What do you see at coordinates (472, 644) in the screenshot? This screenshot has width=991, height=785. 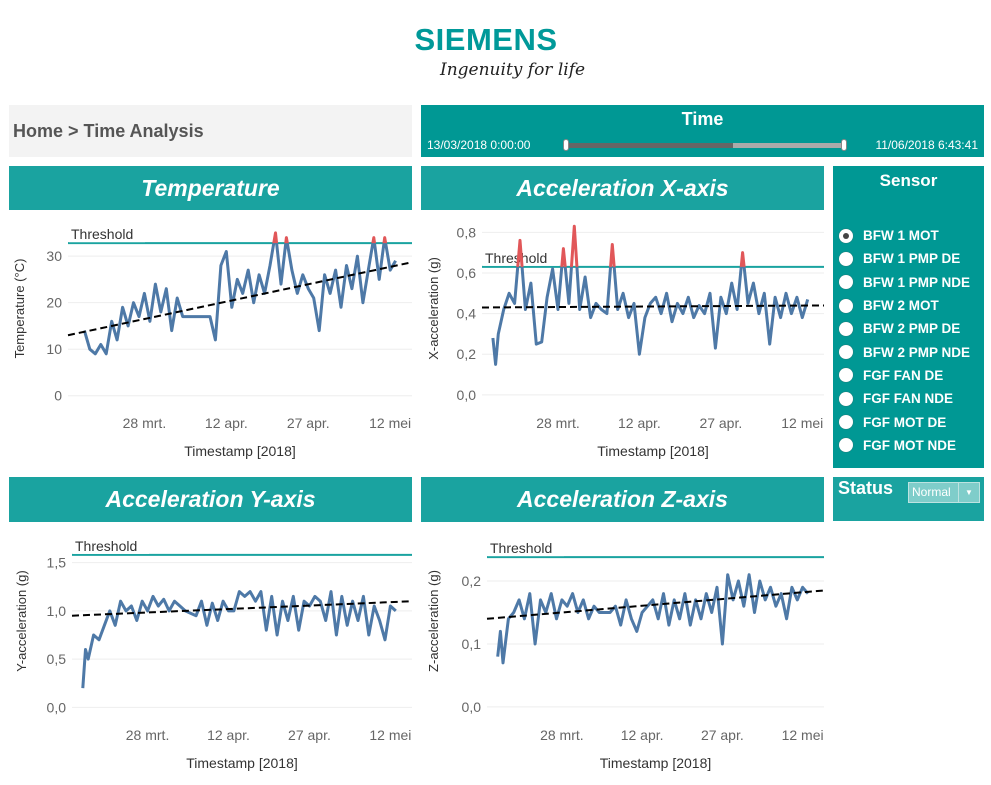 I see `y-tick-label: 0,1` at bounding box center [472, 644].